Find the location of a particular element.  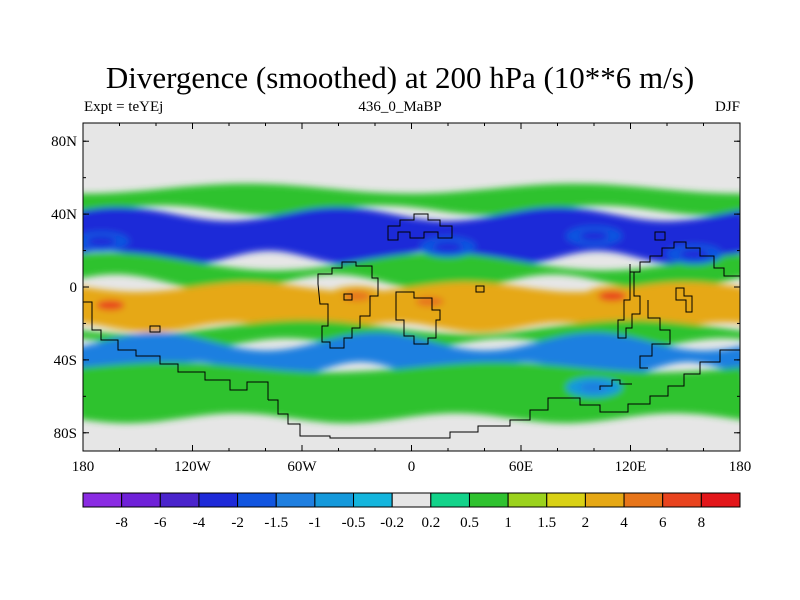

y-tick-label: 40N is located at coordinates (64, 215).